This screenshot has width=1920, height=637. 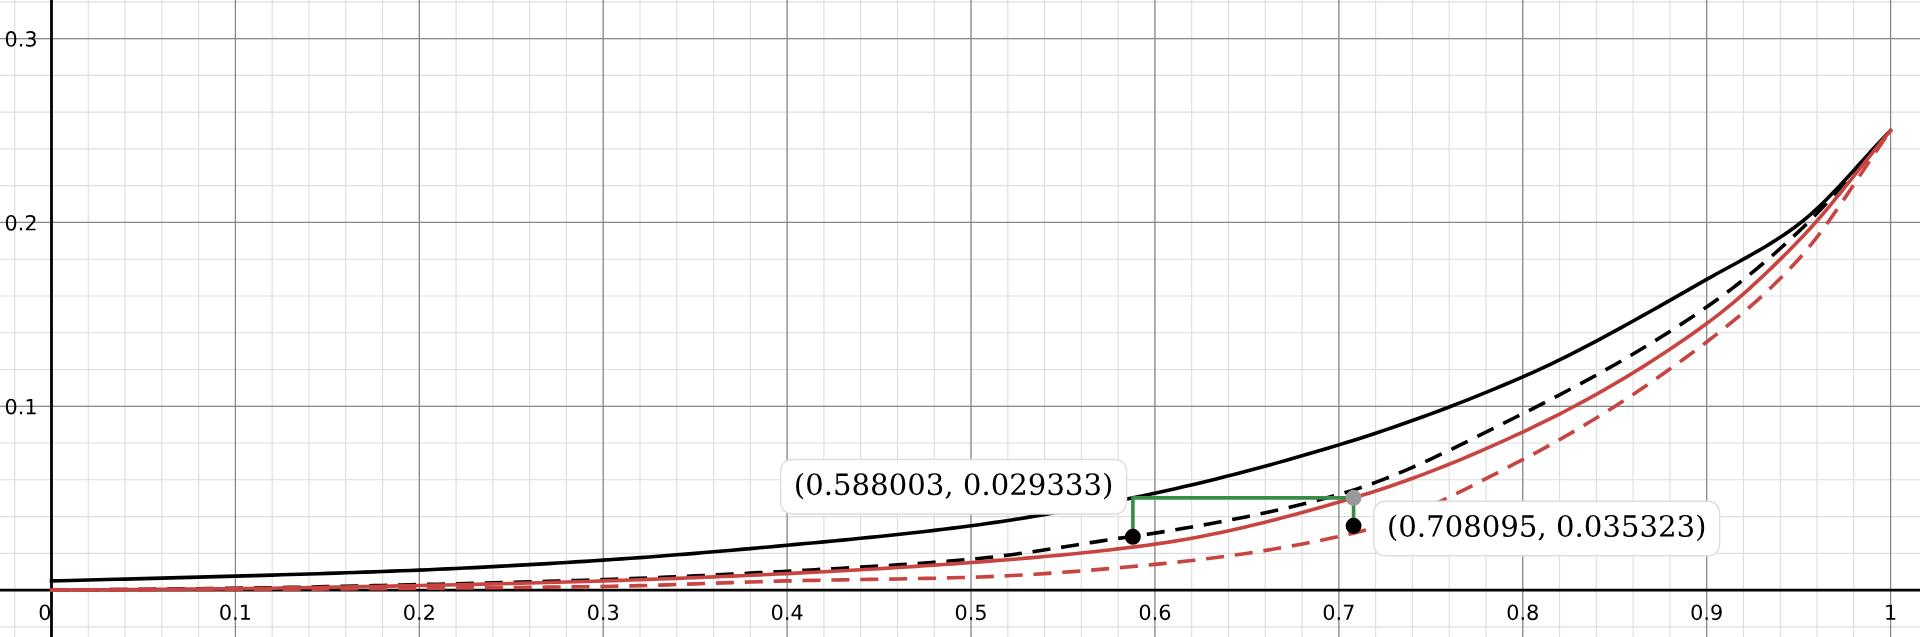 I want to click on x-tick-label: 0.4, so click(x=787, y=612).